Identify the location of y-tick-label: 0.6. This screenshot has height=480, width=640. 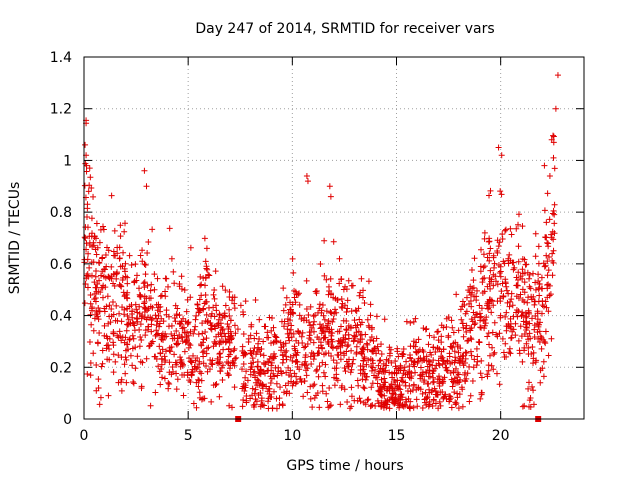
(61, 265).